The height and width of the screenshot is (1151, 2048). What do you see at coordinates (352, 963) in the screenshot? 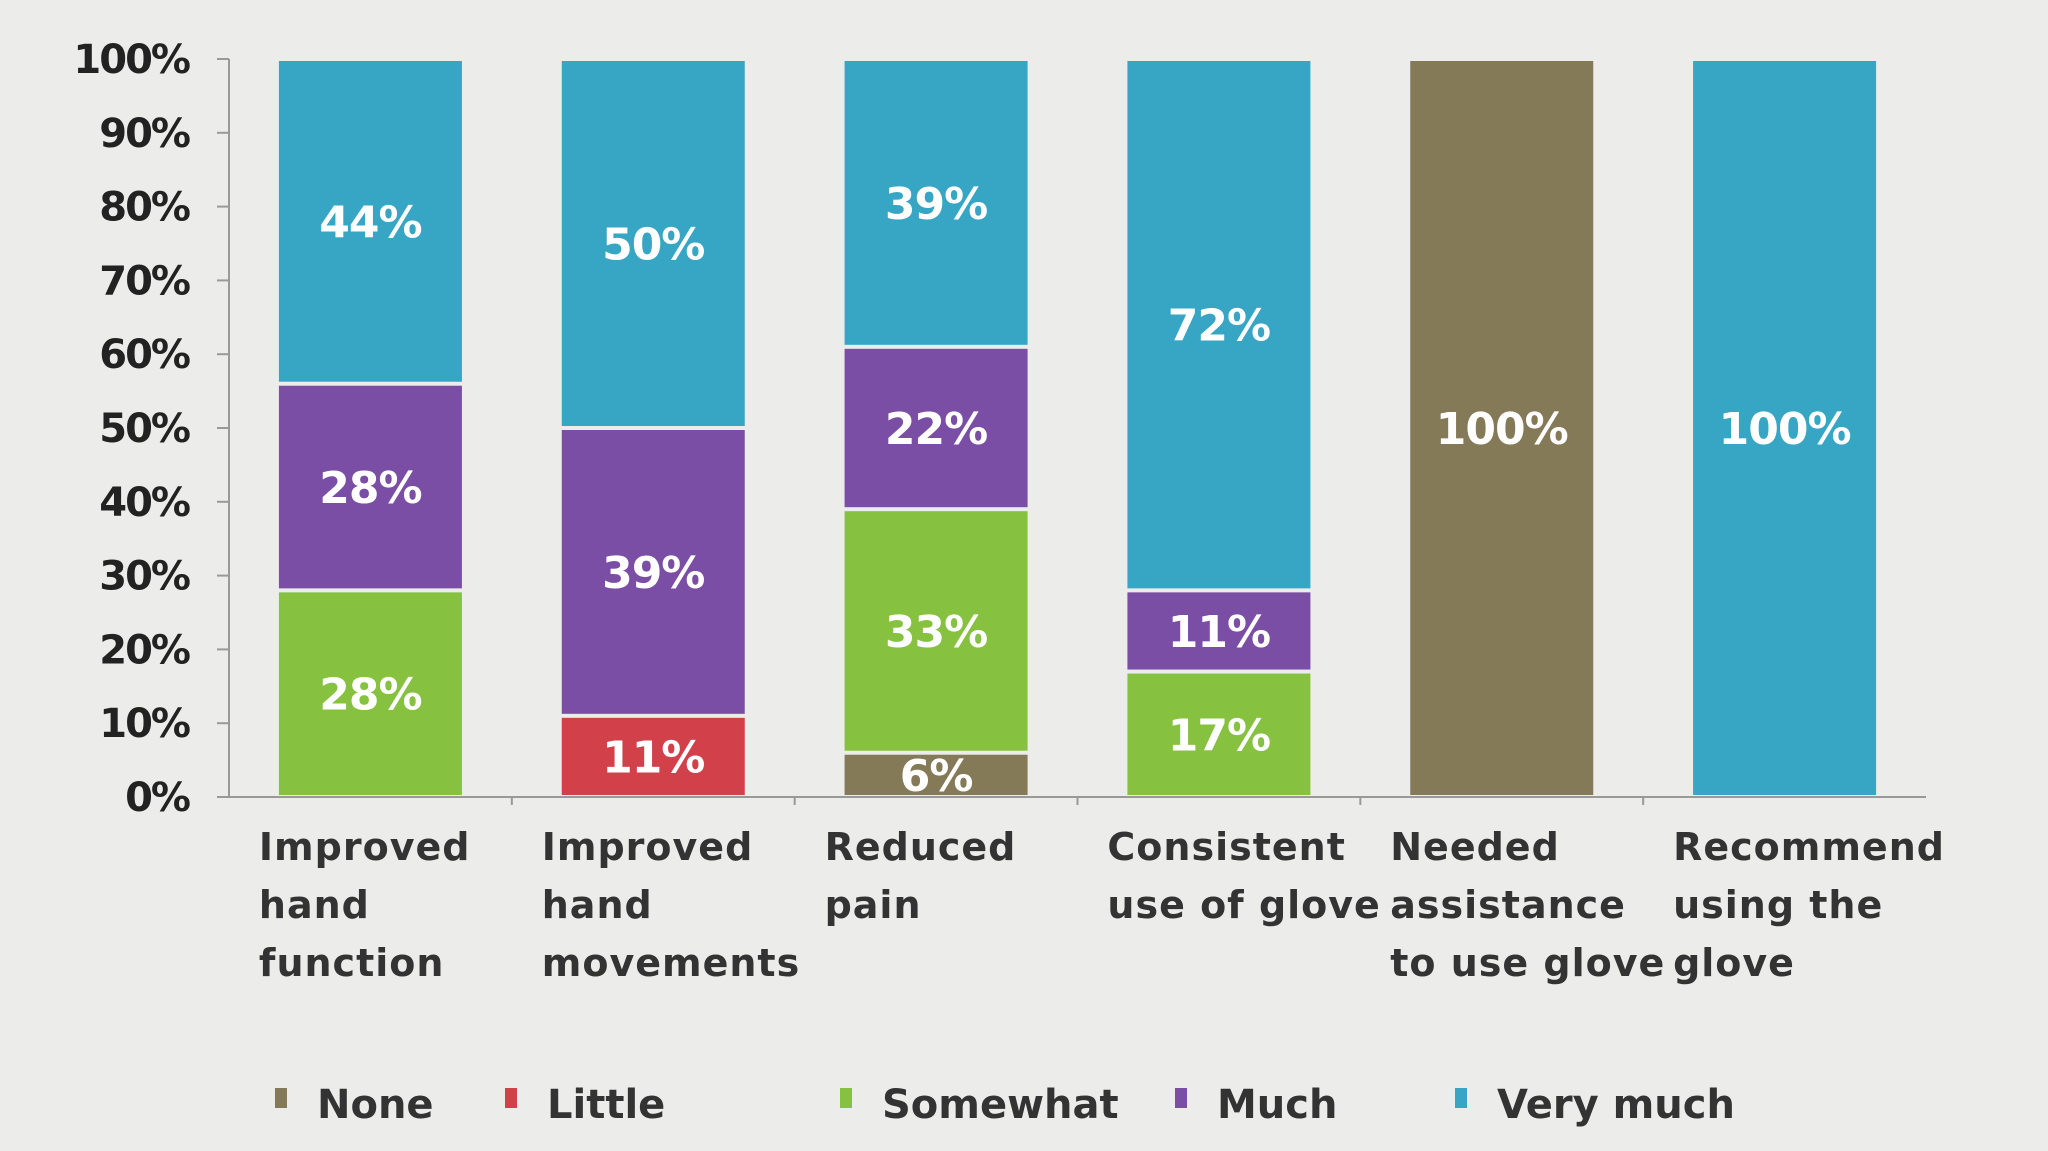
I see `category-label: function` at bounding box center [352, 963].